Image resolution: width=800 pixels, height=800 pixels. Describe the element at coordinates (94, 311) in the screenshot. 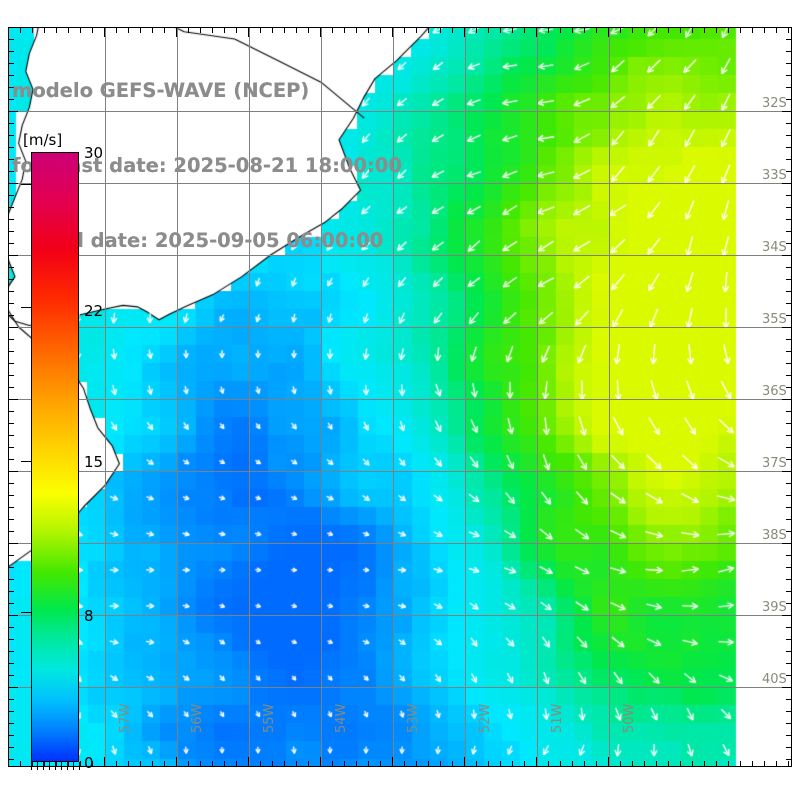

I see `colorbar-label-22: 22` at that location.